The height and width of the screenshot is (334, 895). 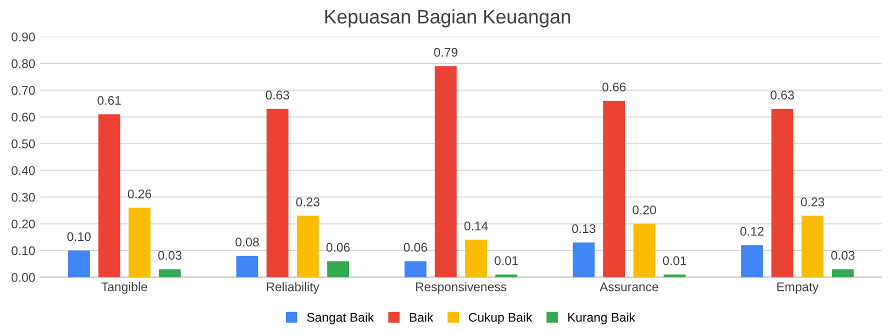 What do you see at coordinates (23, 197) in the screenshot?
I see `y-tick-label: 0.30` at bounding box center [23, 197].